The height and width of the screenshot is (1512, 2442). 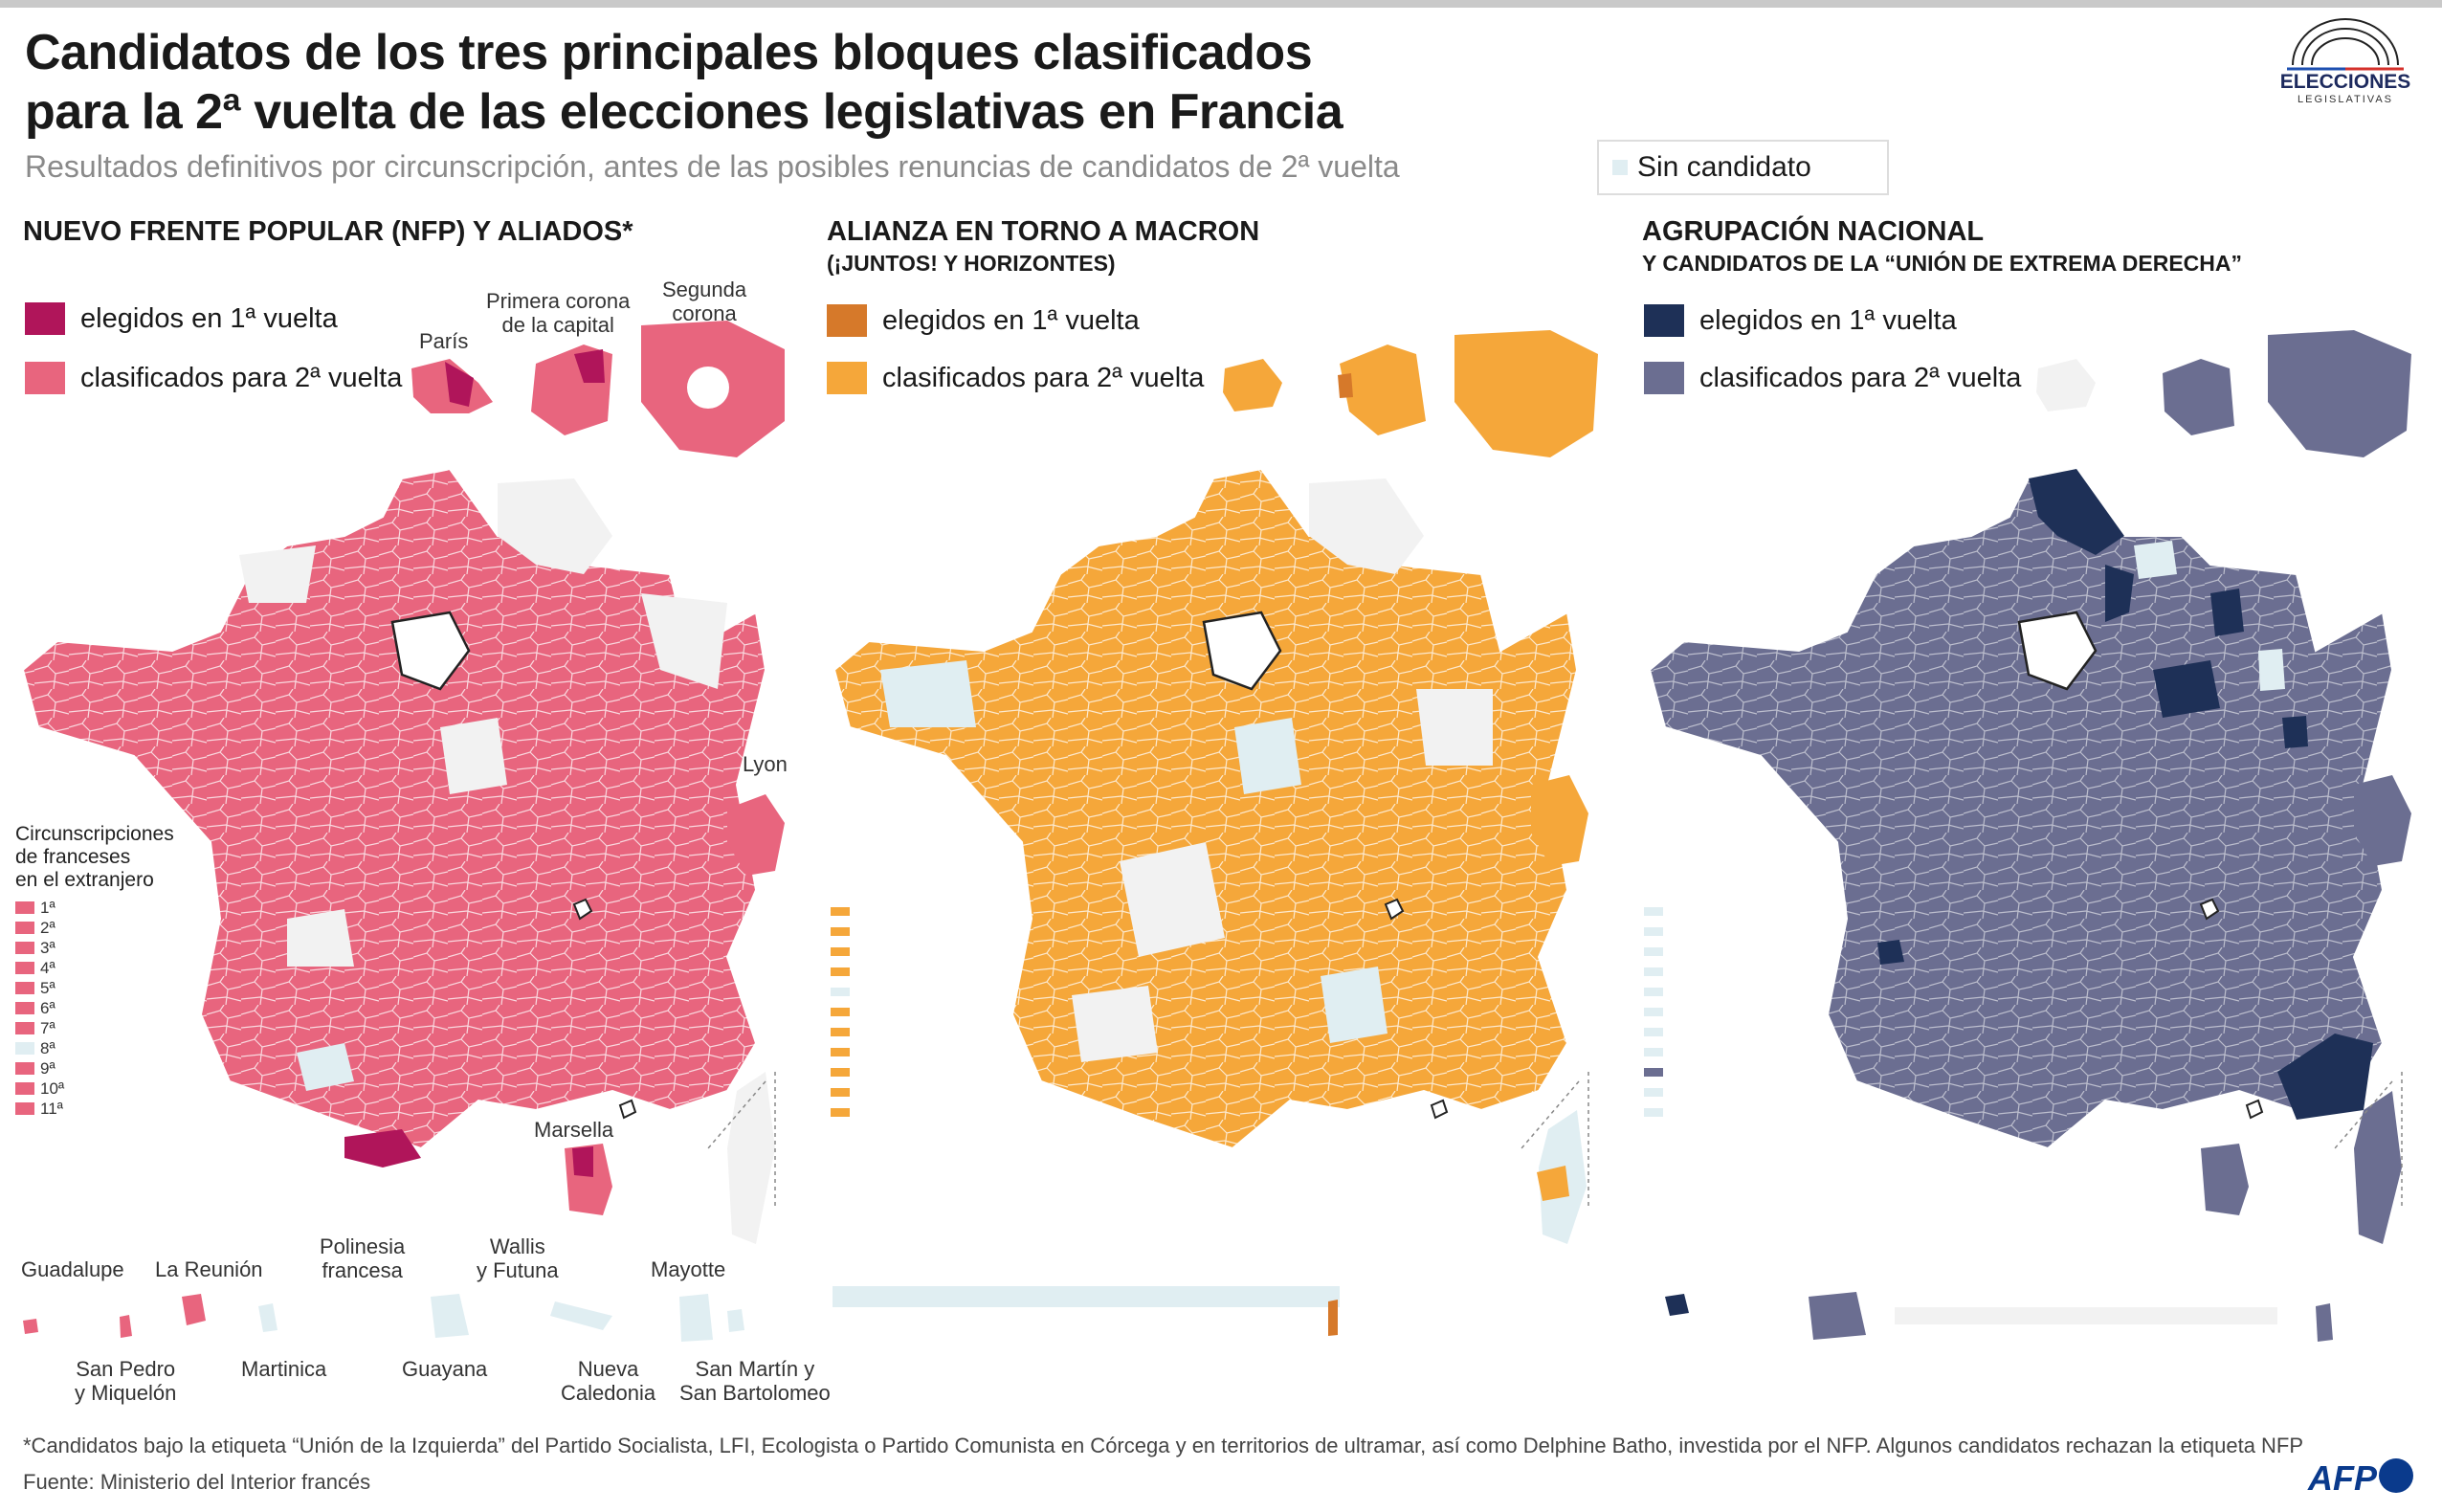 What do you see at coordinates (582, 909) in the screenshot?
I see `lyon-marker-nfp` at bounding box center [582, 909].